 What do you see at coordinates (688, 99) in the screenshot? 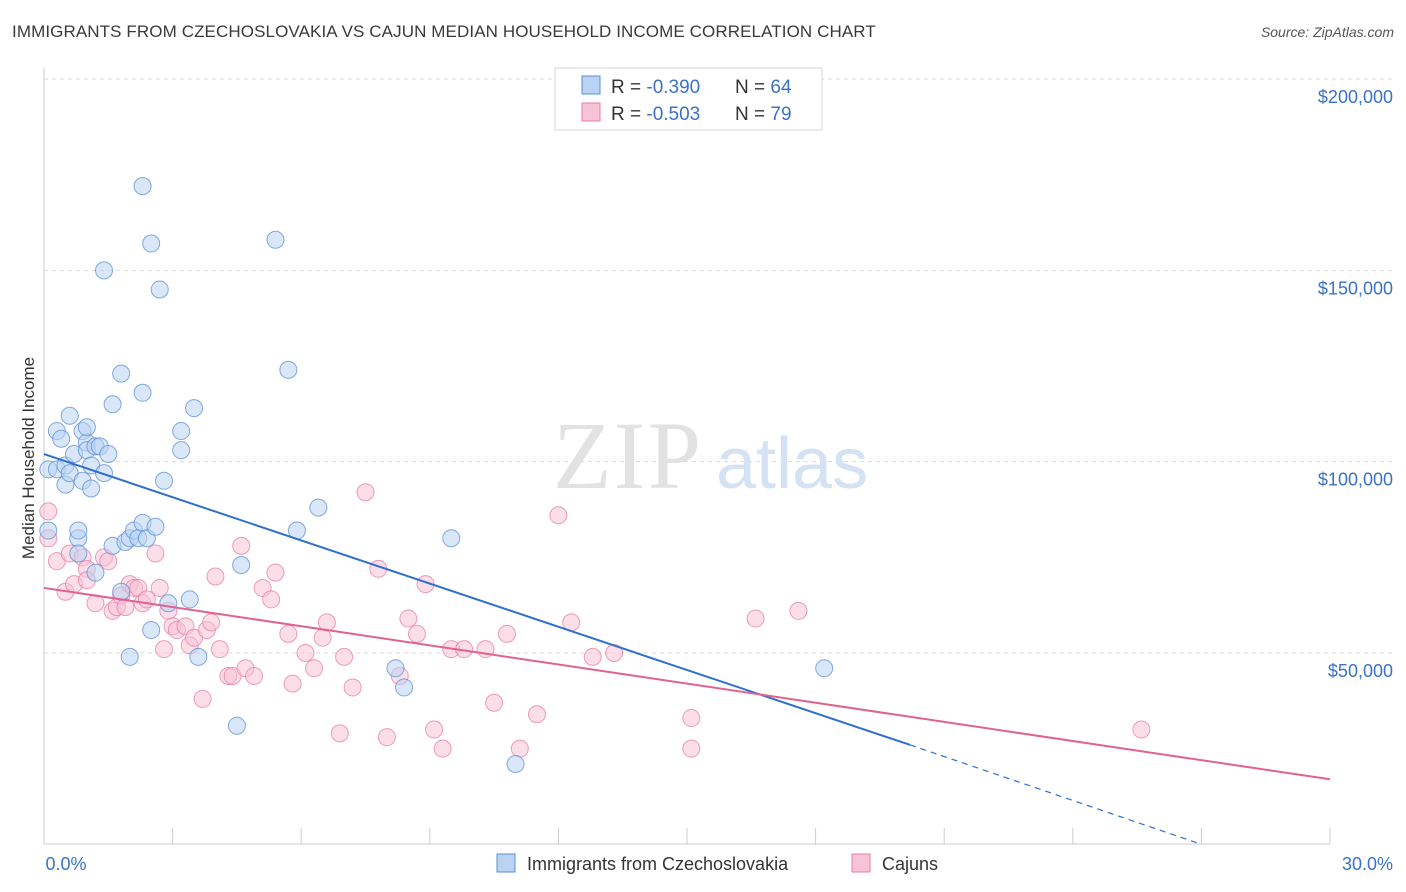
I see `correlation-legend: R = -0.390 N = 64 R = -0.503 N = 79` at bounding box center [688, 99].